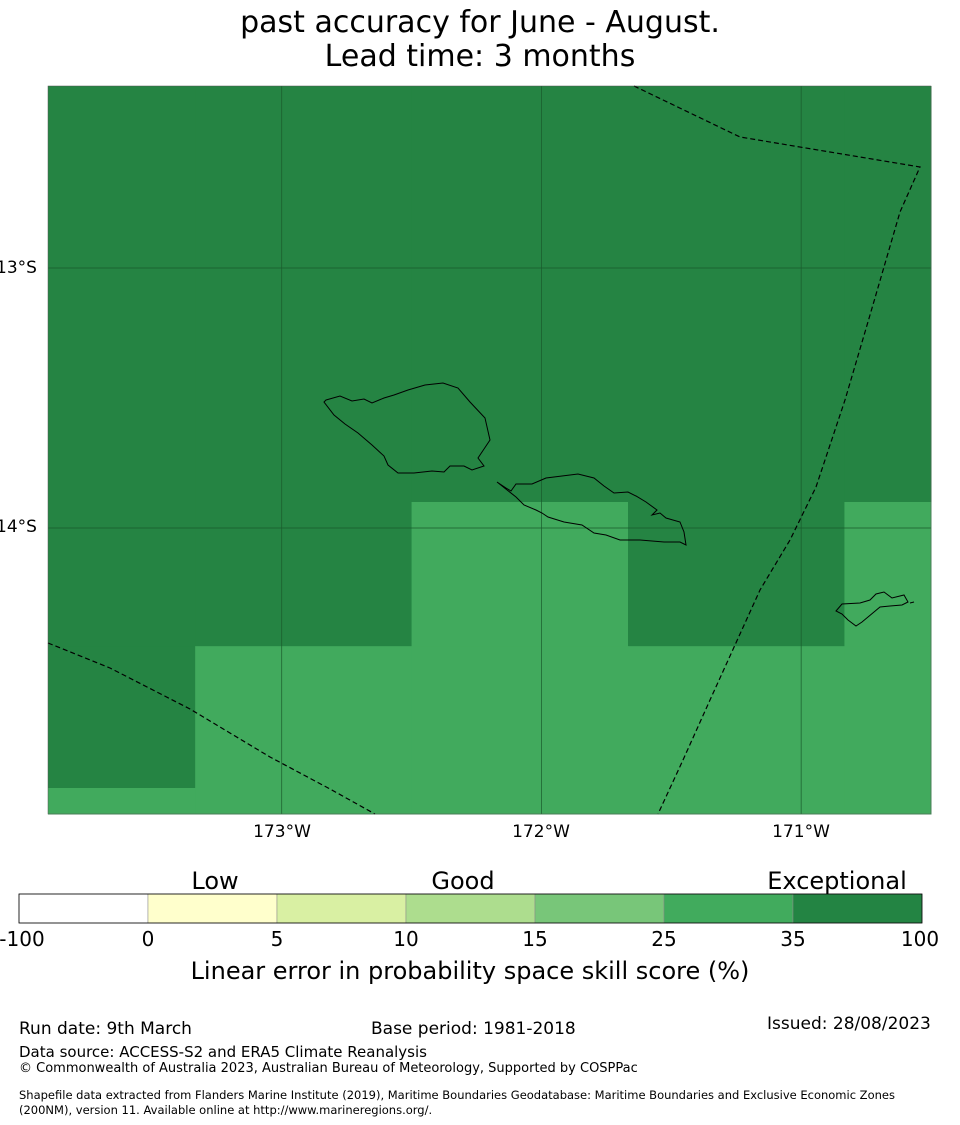  What do you see at coordinates (541, 832) in the screenshot?
I see `lon-label-172w: 172°W` at bounding box center [541, 832].